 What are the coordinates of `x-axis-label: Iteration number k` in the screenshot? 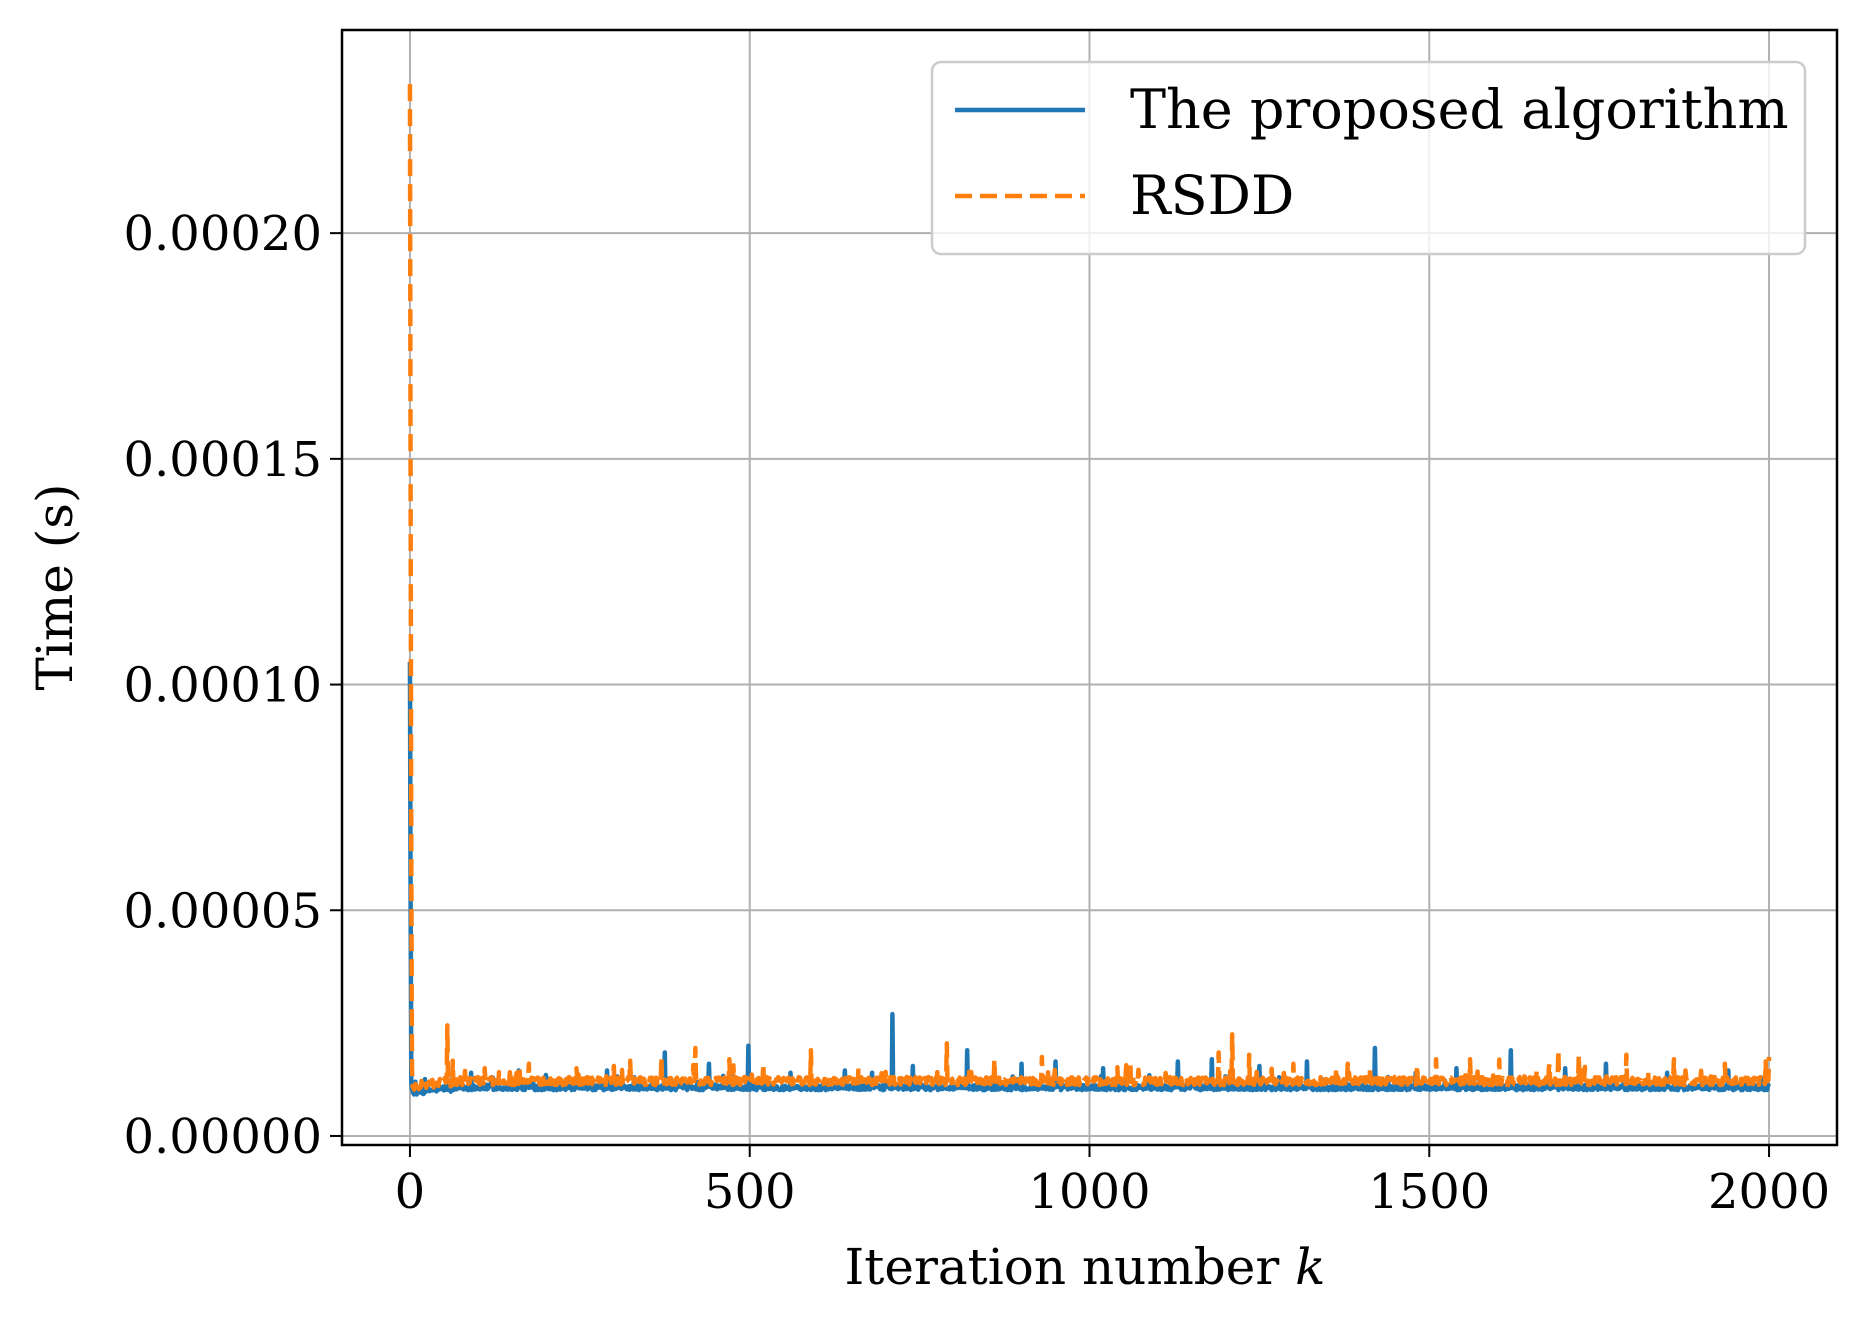 It's located at (1085, 1267).